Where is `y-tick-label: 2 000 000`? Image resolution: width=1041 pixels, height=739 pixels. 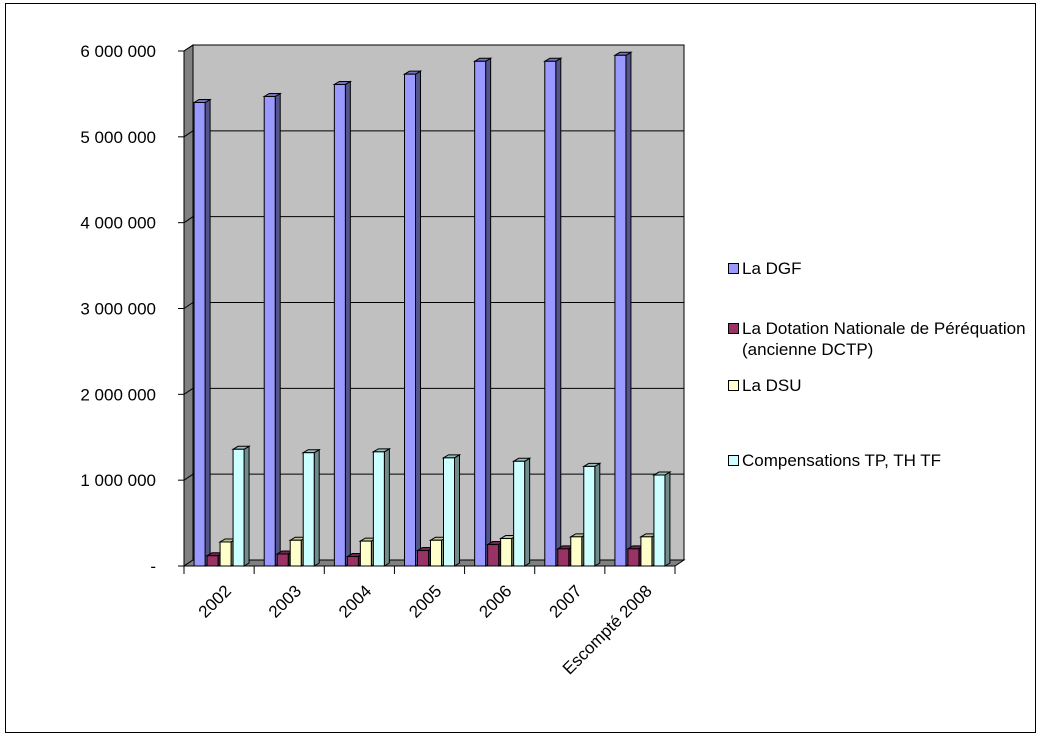
y-tick-label: 2 000 000 is located at coordinates (118, 394).